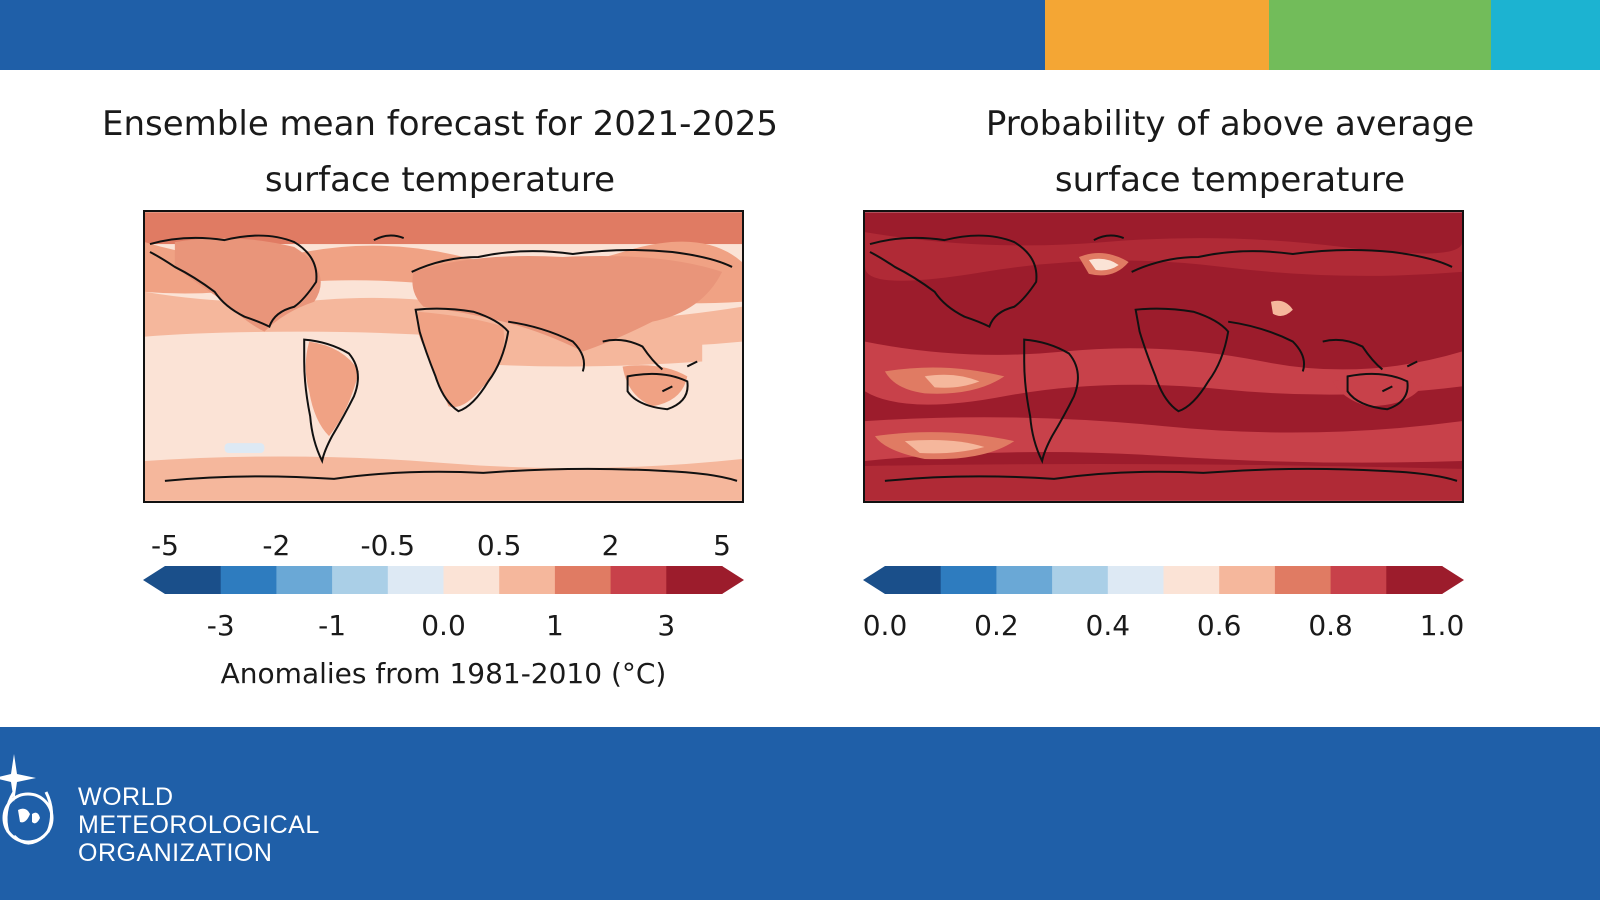  I want to click on colorbar-tick-label: 0.8, so click(1330, 625).